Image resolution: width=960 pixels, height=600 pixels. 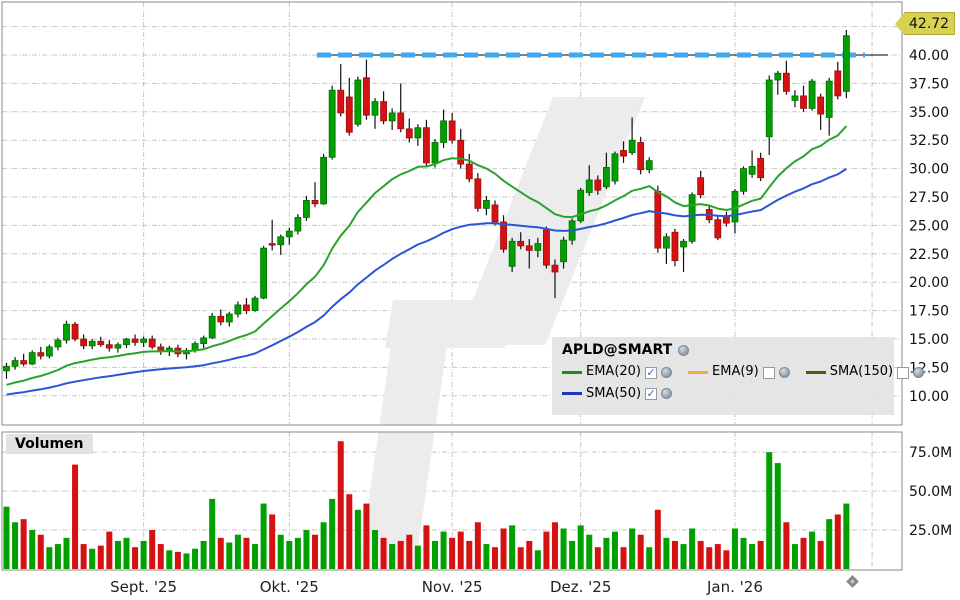 I want to click on ema9-settings-icon, so click(x=784, y=373).